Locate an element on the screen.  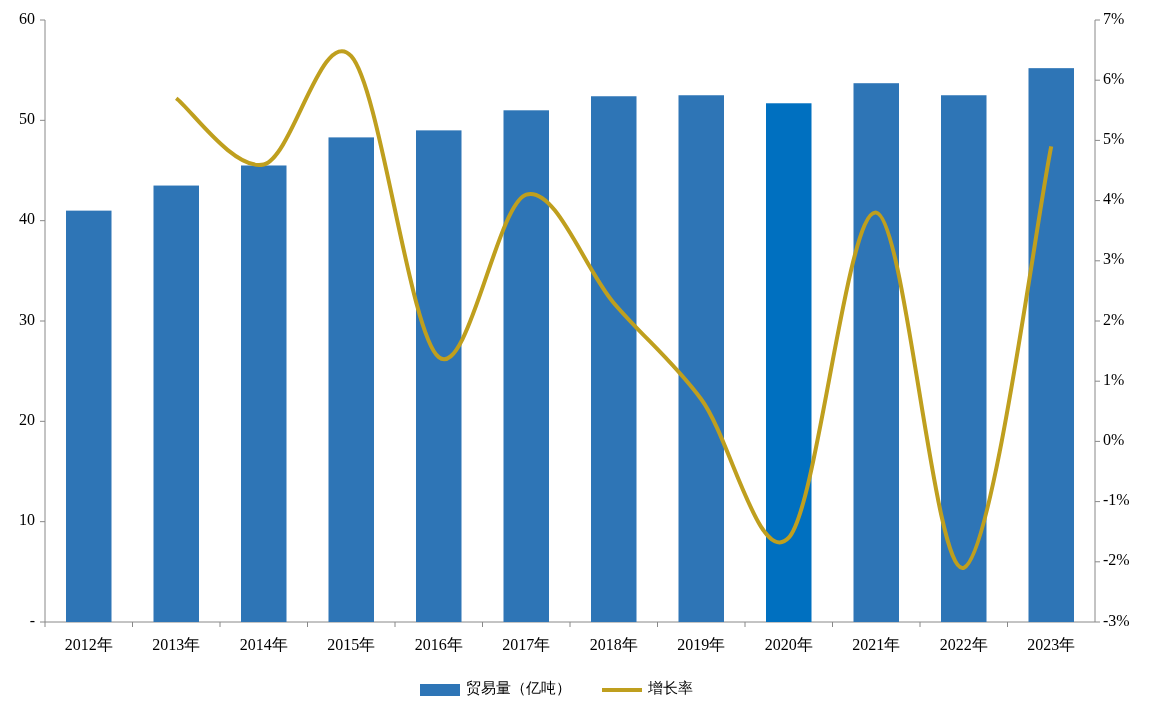
x-tick-label: 2017年 is located at coordinates (526, 644).